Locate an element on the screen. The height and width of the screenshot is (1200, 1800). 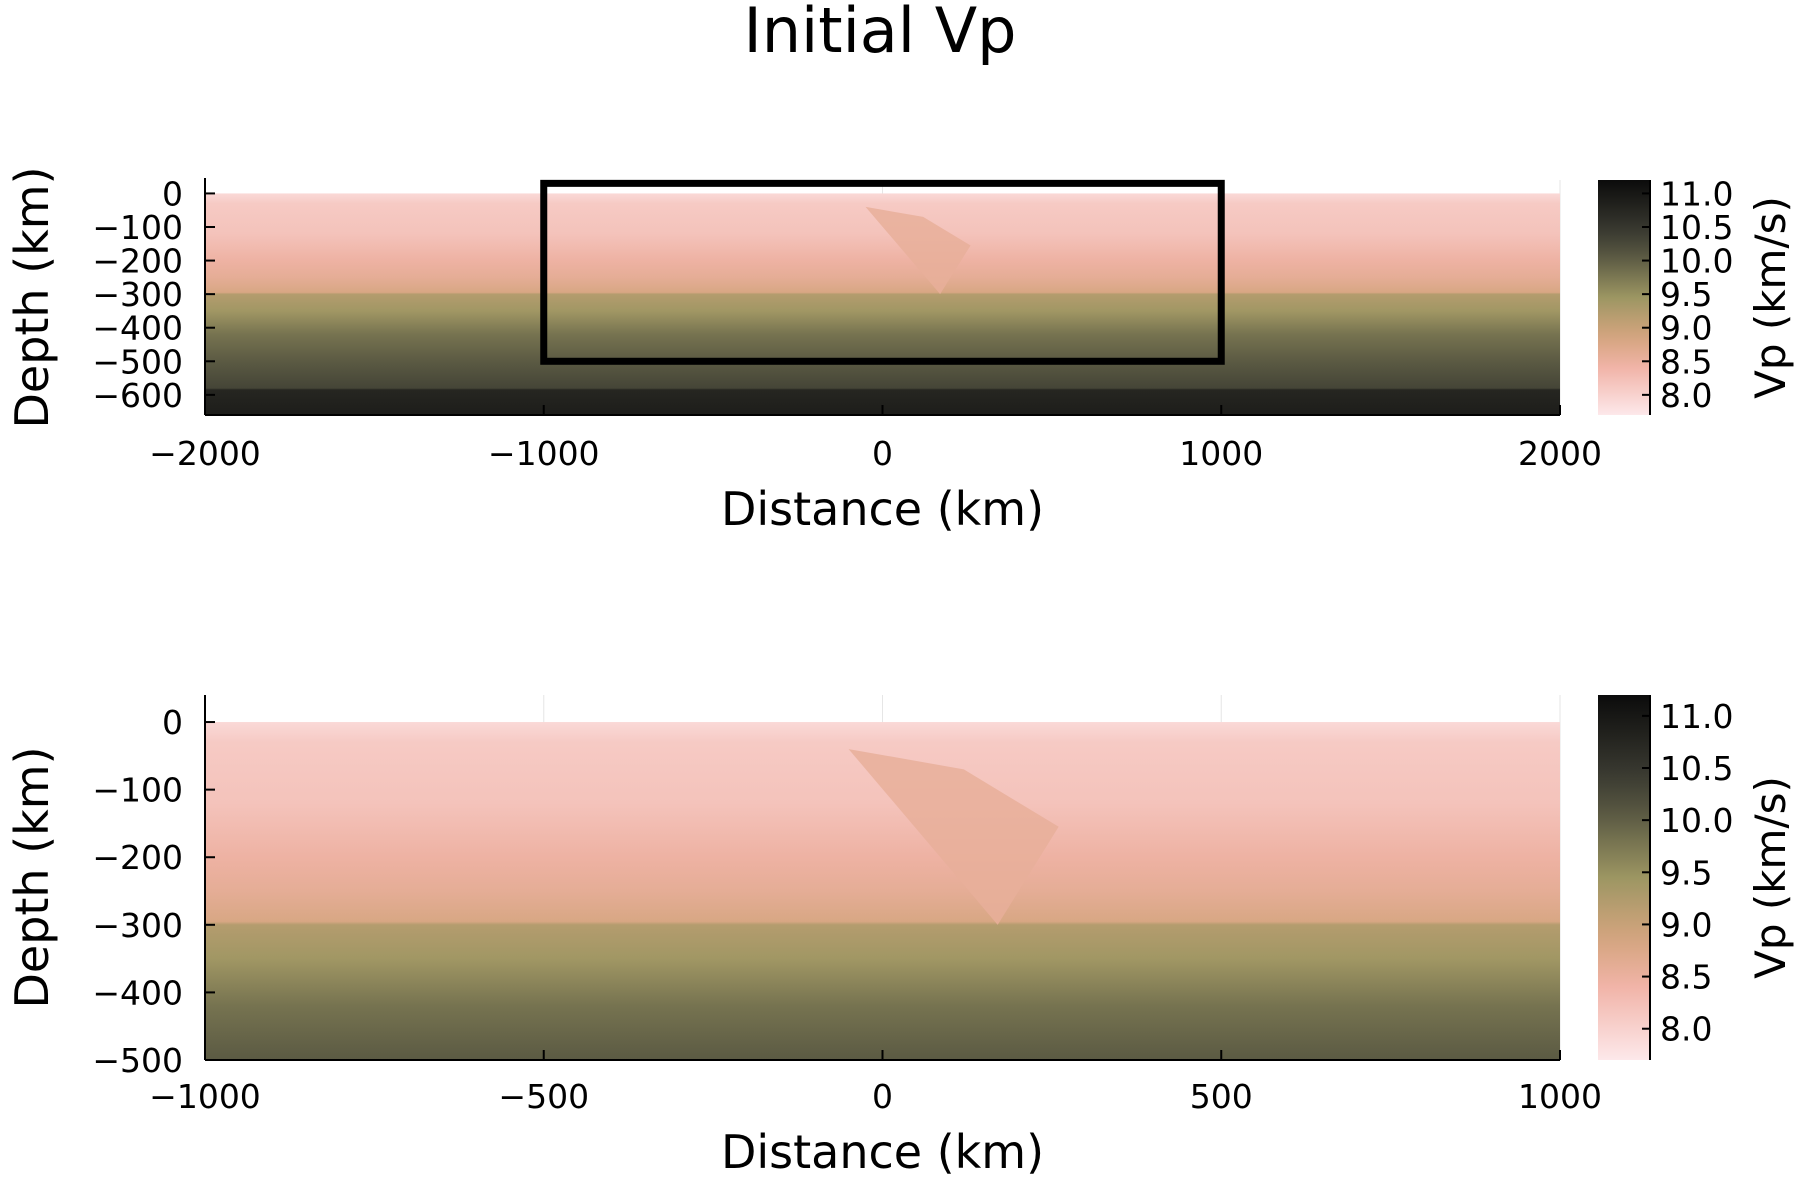
velocity-field is located at coordinates (882, 304).